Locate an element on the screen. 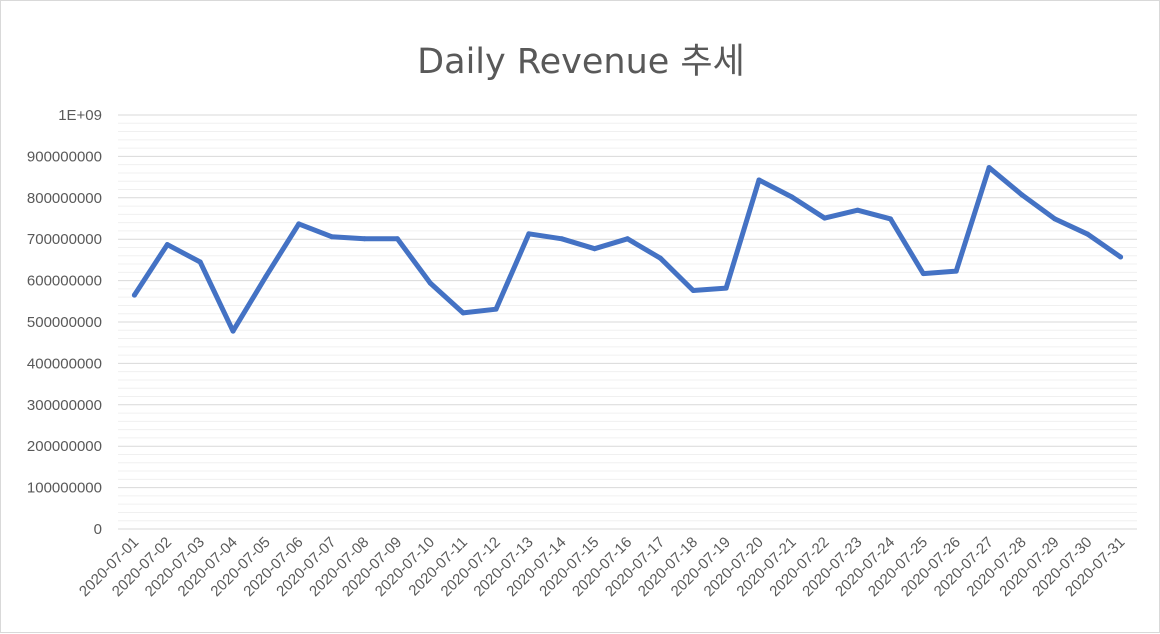 Image resolution: width=1160 pixels, height=634 pixels. y-tick-label: 200000000 is located at coordinates (64, 446).